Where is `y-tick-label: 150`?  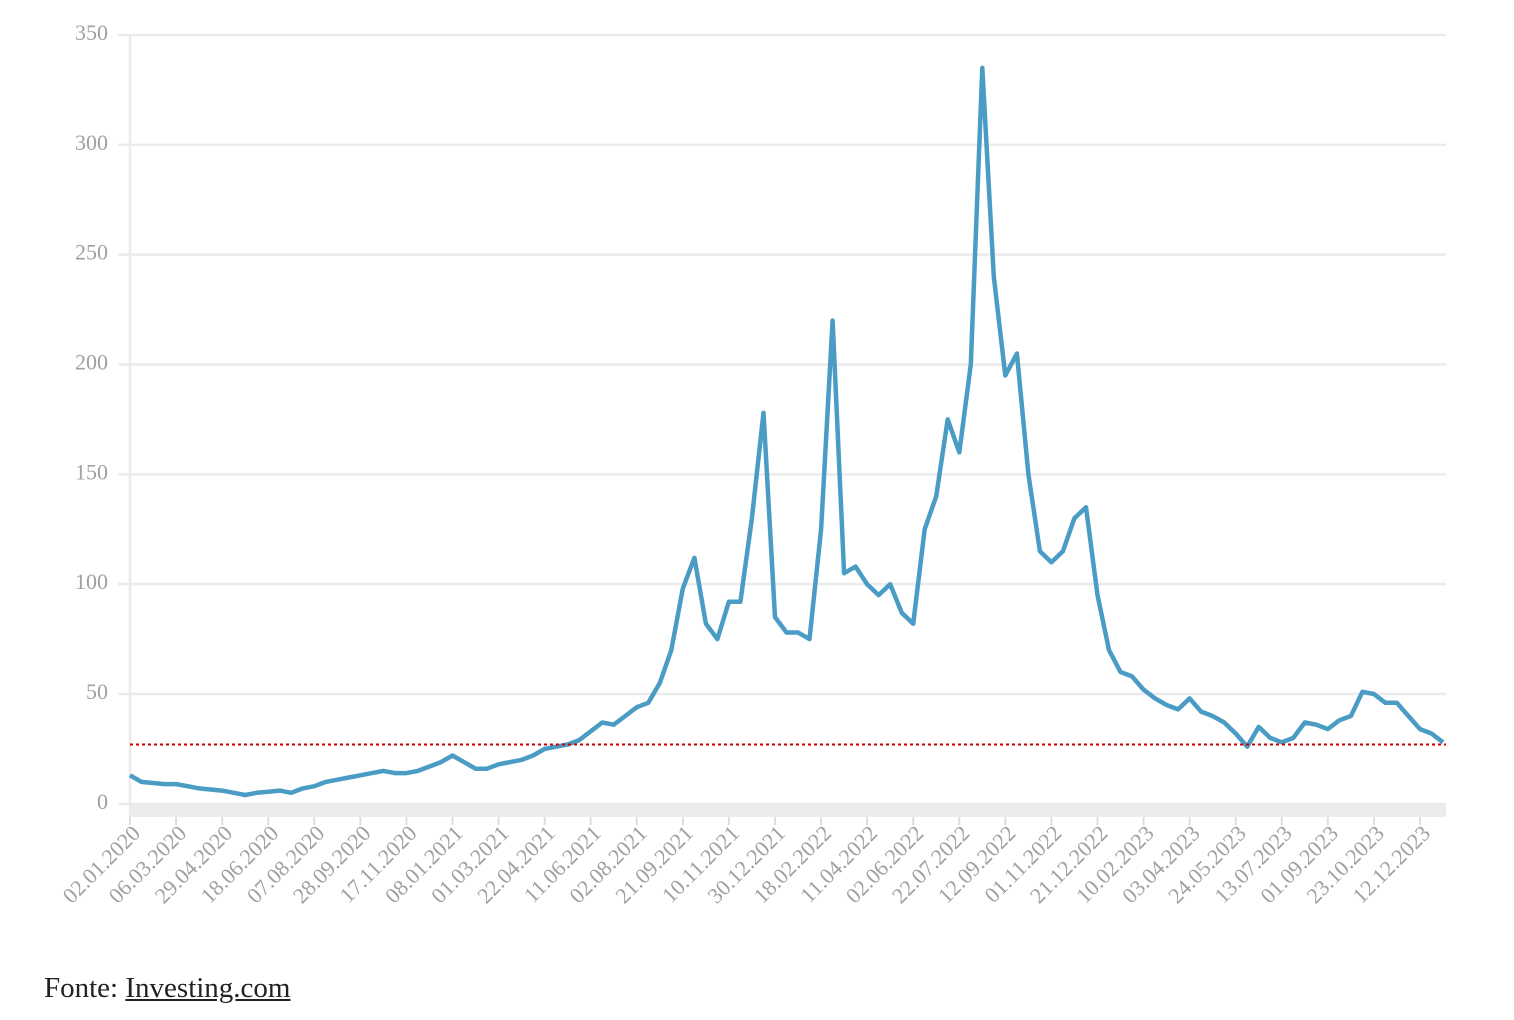 y-tick-label: 150 is located at coordinates (91, 471).